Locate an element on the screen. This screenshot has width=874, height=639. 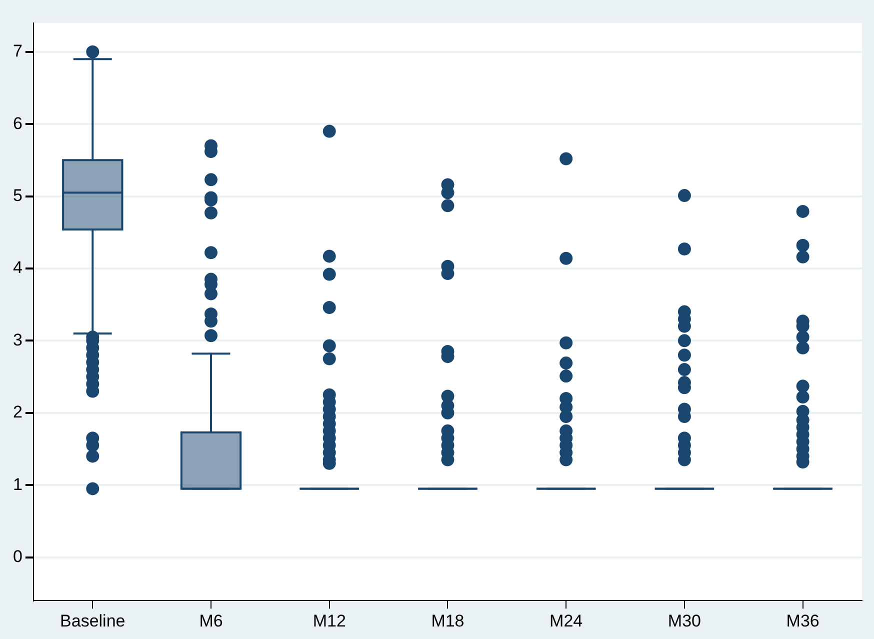
x-tick-label: M12 is located at coordinates (329, 620).